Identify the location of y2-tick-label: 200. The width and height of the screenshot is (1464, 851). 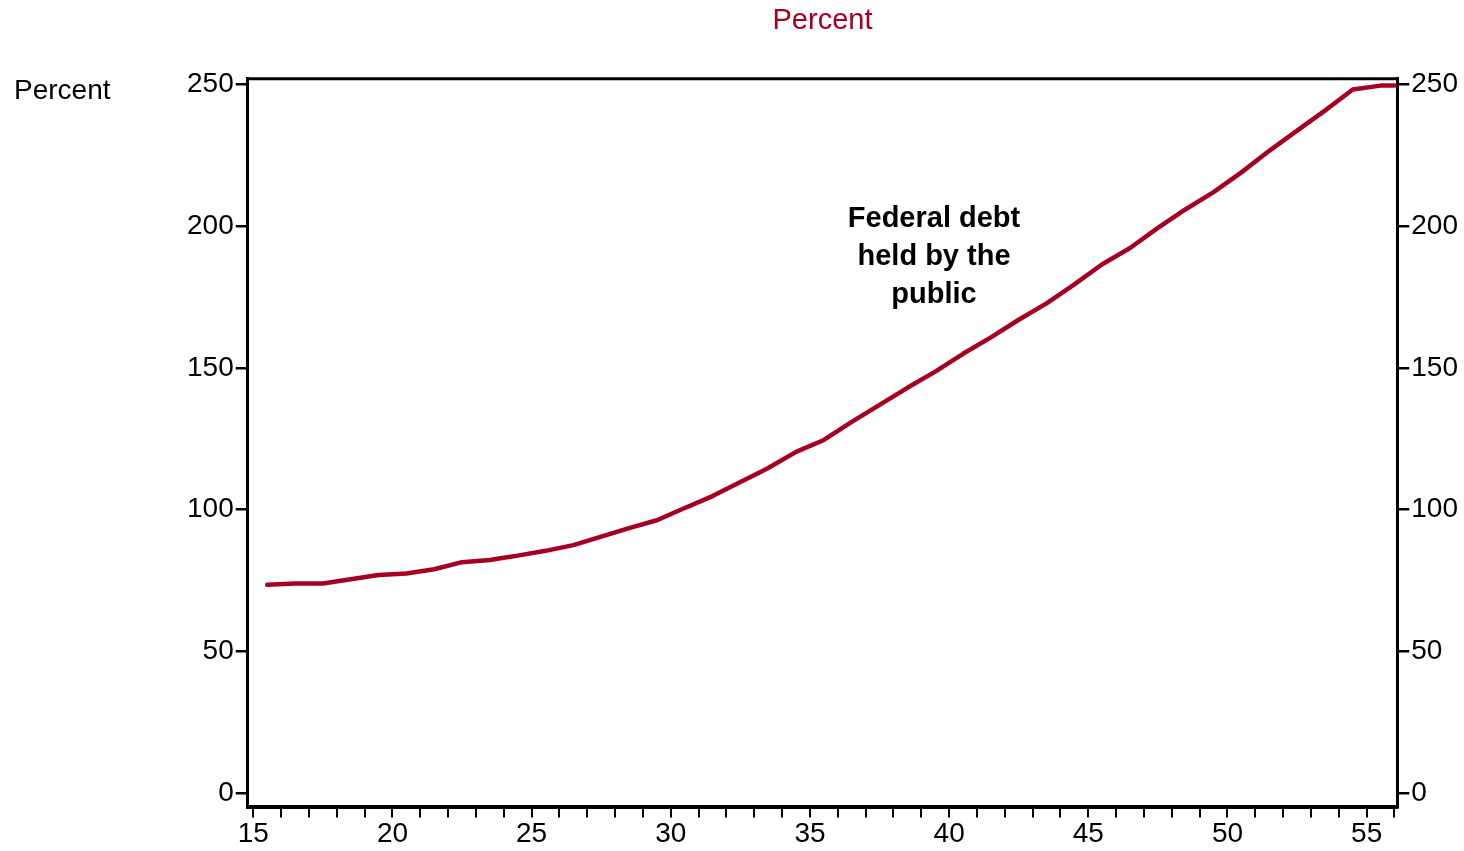
(1434, 224).